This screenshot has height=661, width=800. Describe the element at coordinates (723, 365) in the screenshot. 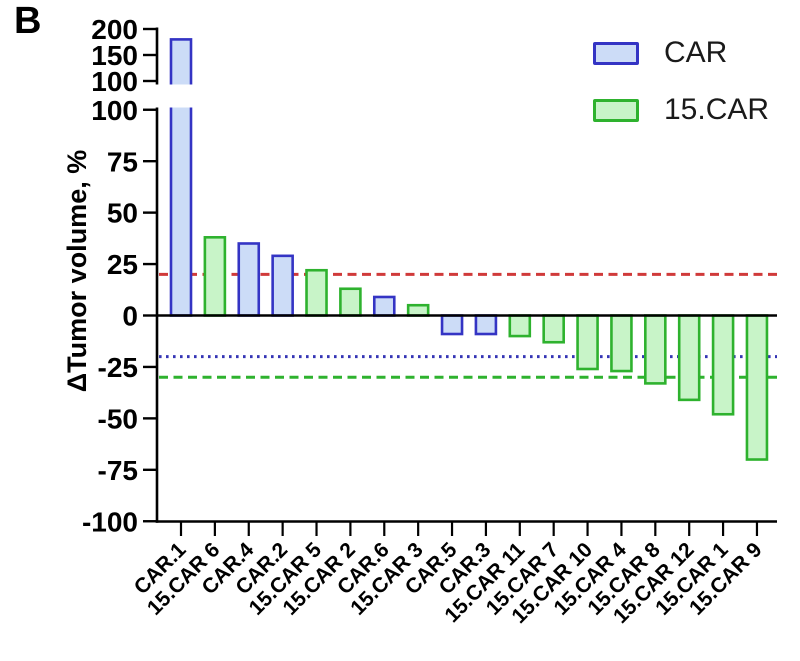

I see `bar-15.CAR 1` at that location.